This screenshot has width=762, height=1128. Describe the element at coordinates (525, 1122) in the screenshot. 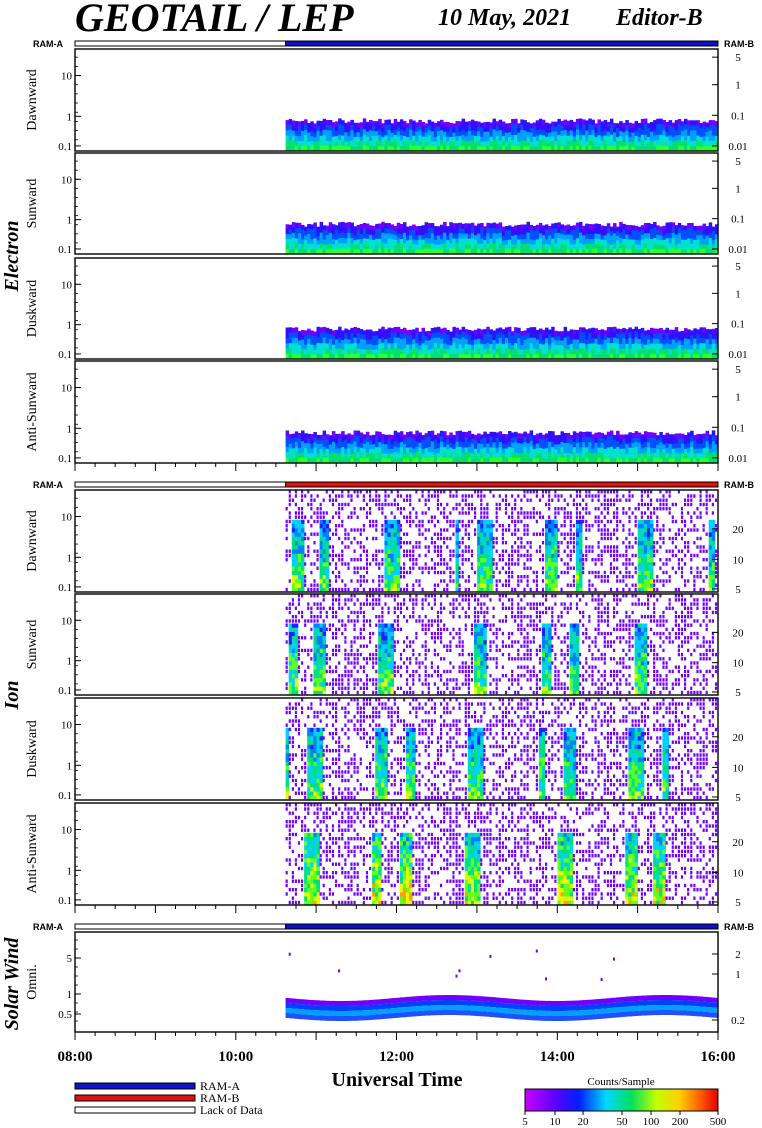

I see `colorbar-tick-label: 5` at that location.